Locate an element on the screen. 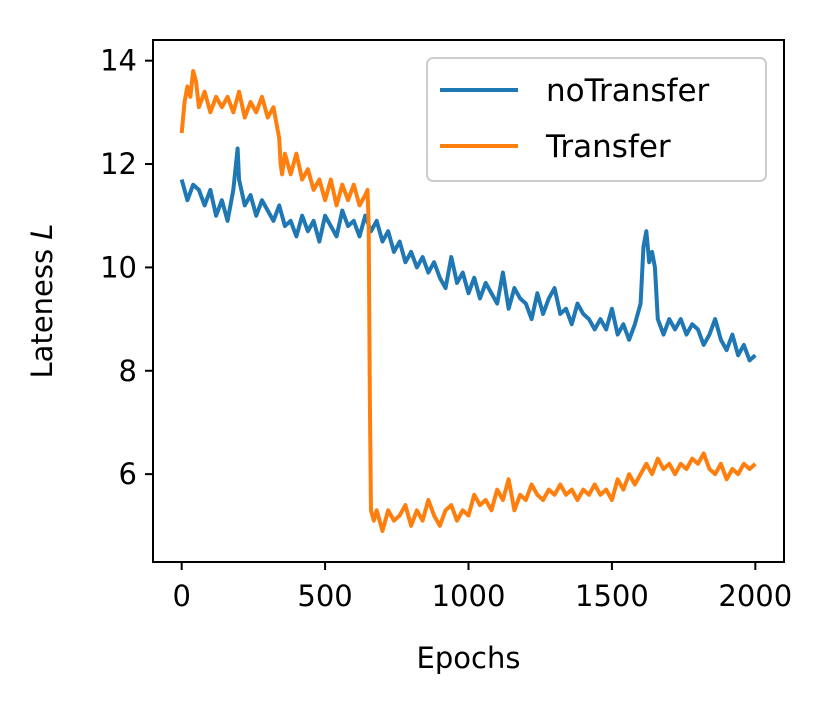  y-tick-label: 6 is located at coordinates (128, 474).